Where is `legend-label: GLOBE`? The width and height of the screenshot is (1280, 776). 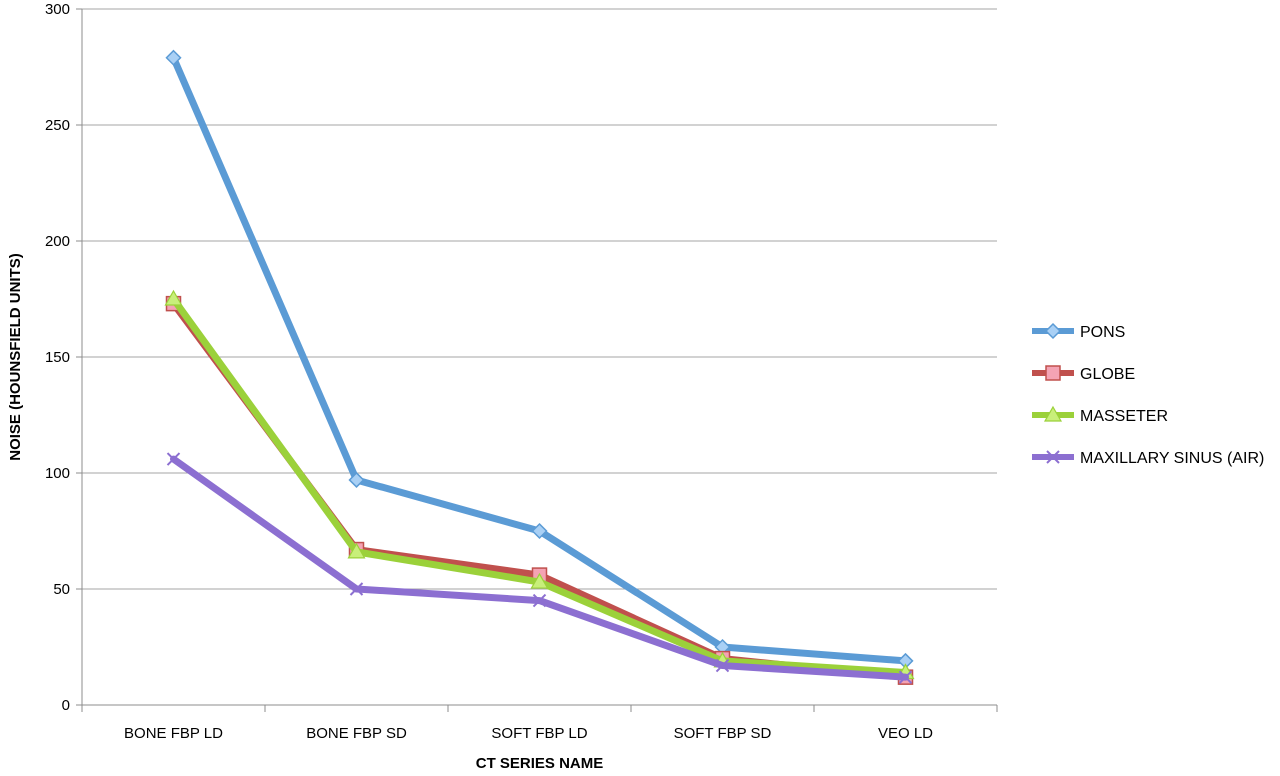
legend-label: GLOBE is located at coordinates (1107, 374).